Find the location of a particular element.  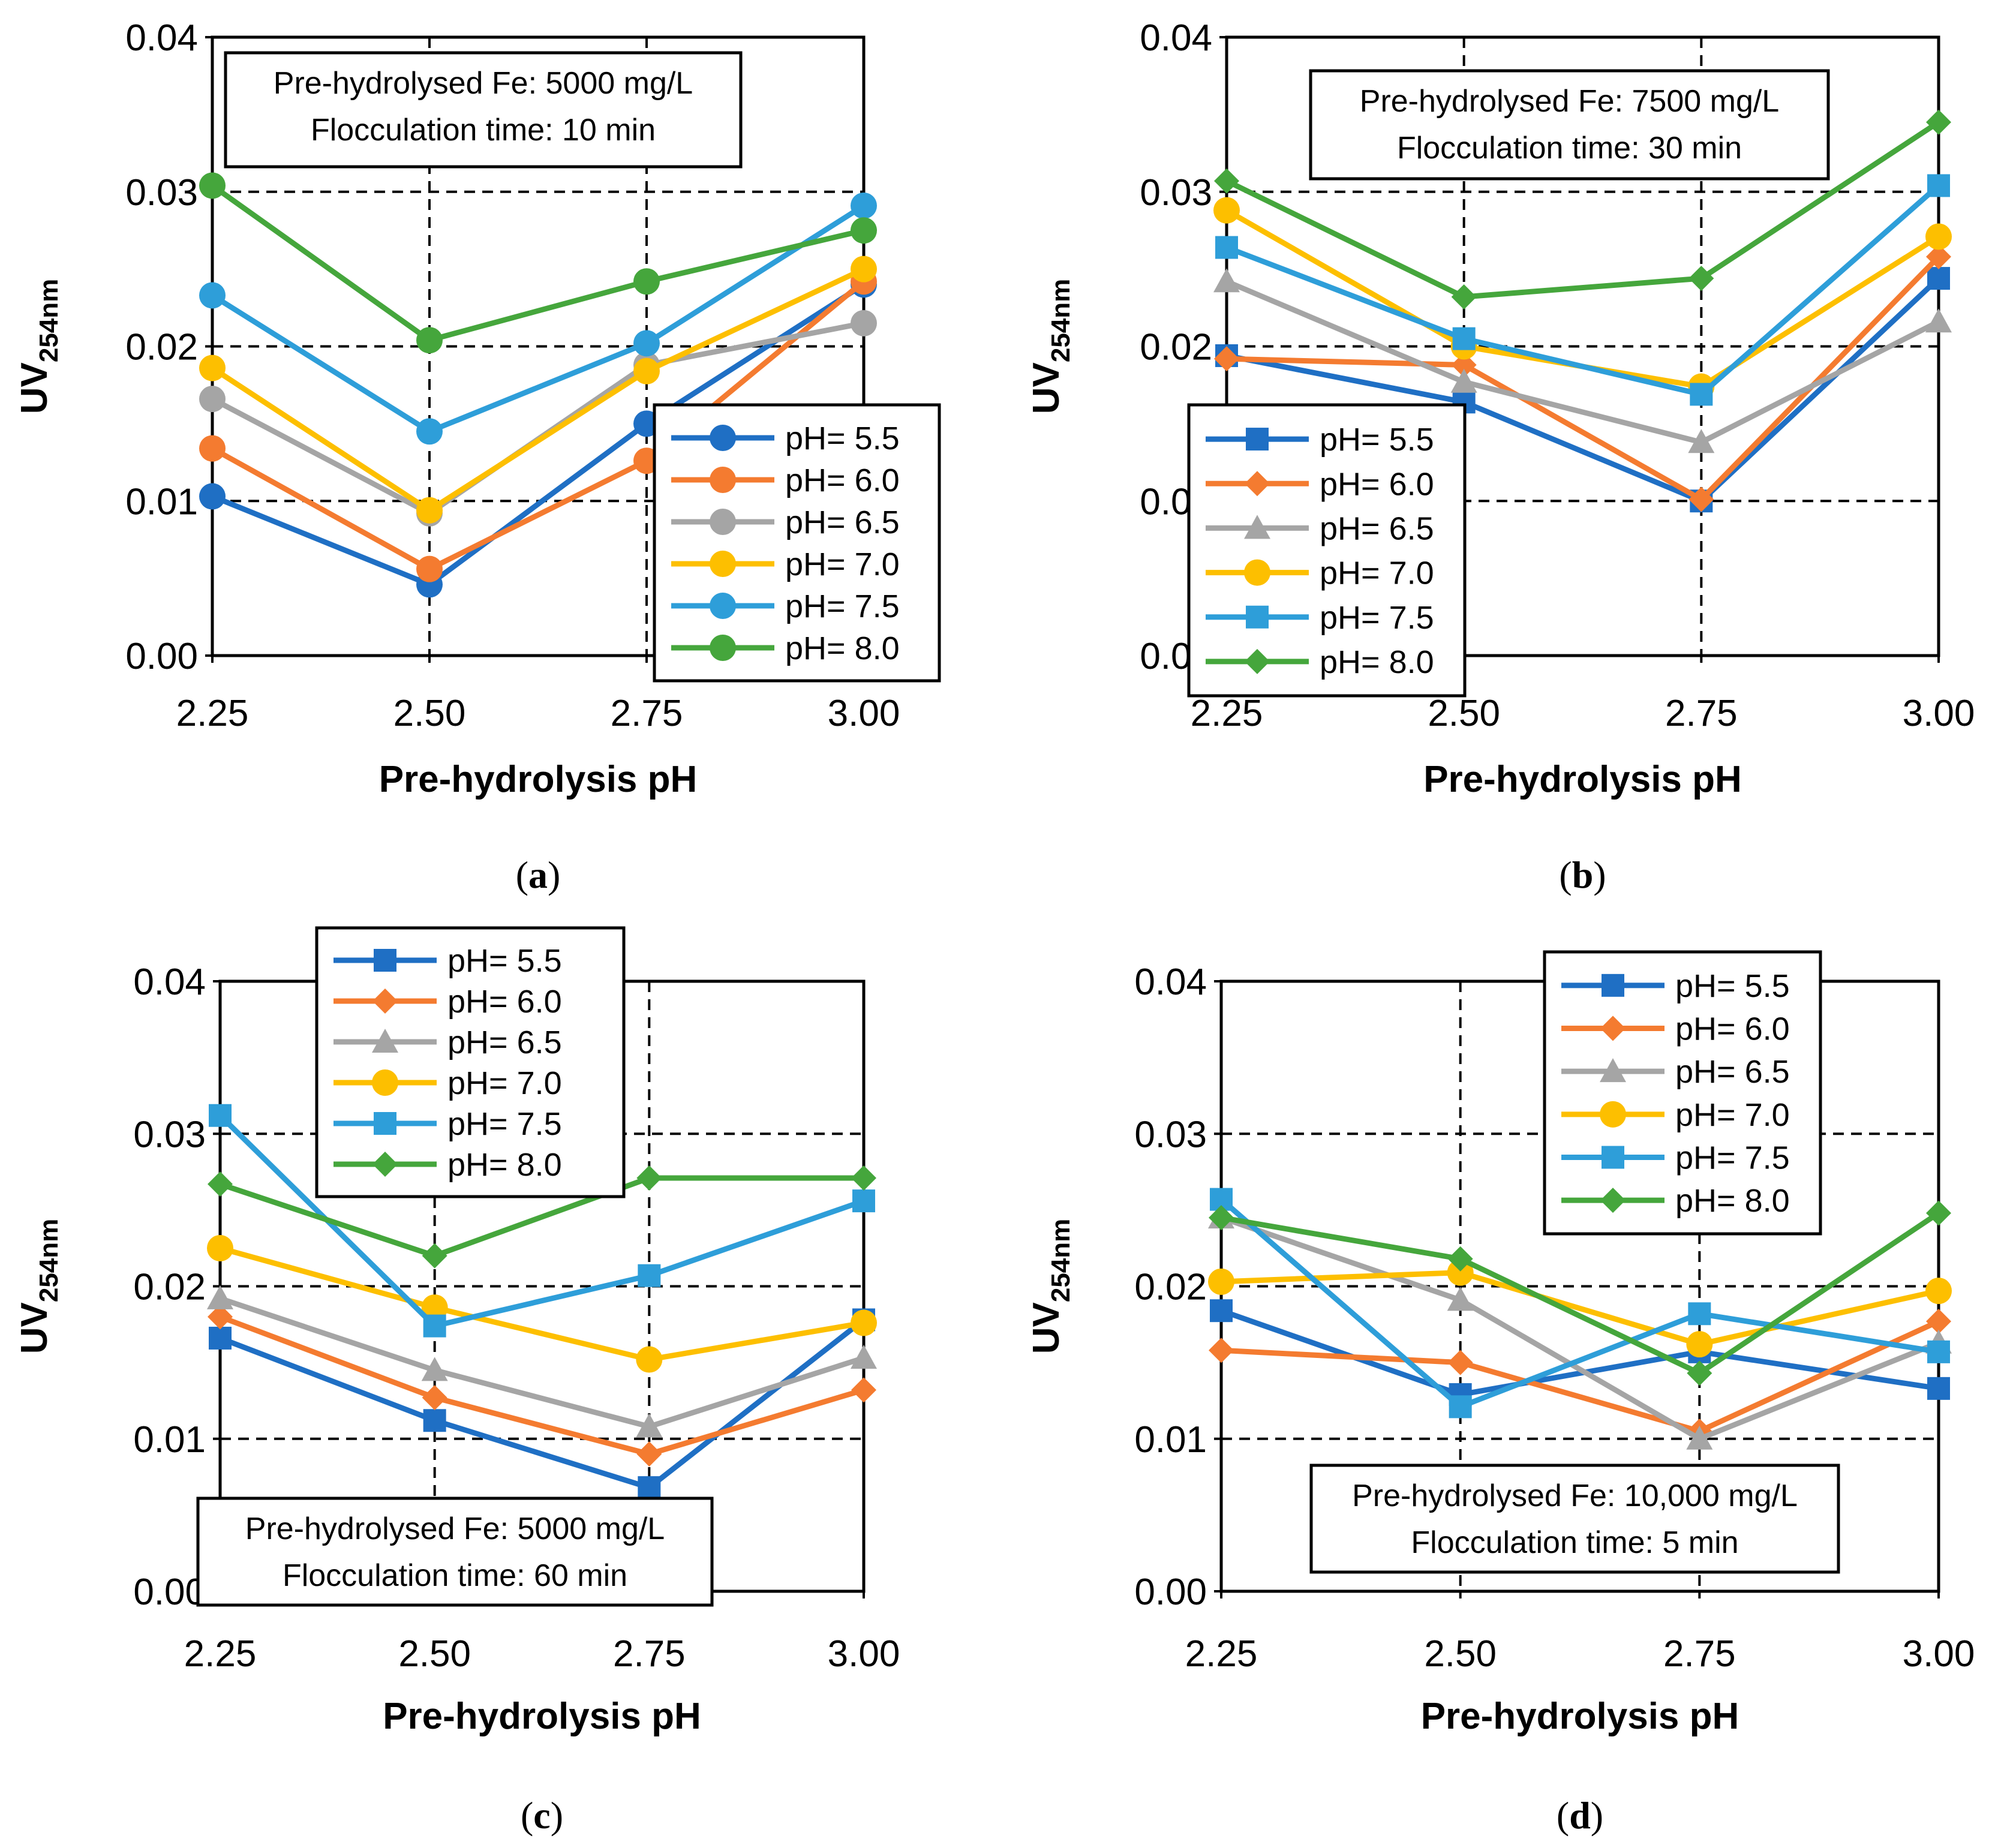

y-tick-label: 0.00 is located at coordinates (169, 1592).